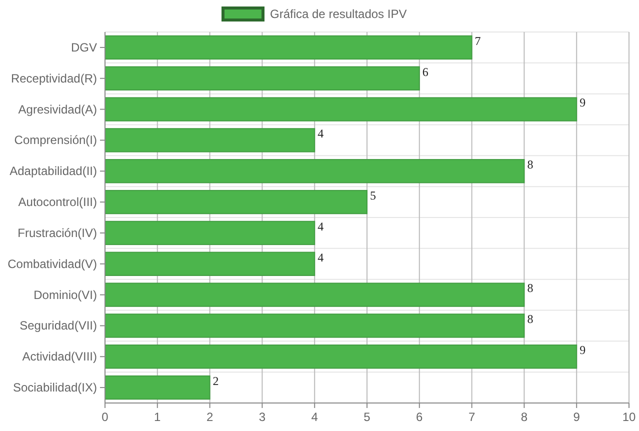 This screenshot has width=639, height=431. I want to click on x-tick-label: 4, so click(314, 417).